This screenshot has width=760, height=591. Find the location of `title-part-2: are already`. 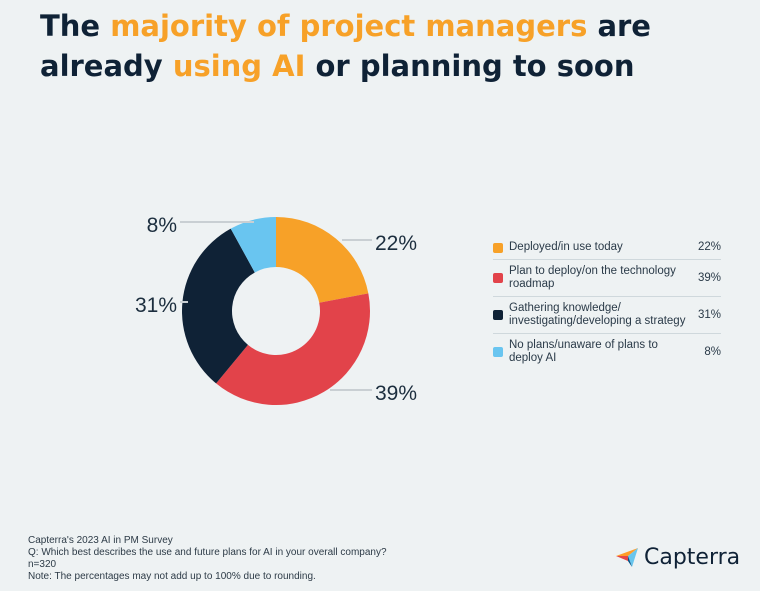

title-part-2: are already is located at coordinates (345, 46).